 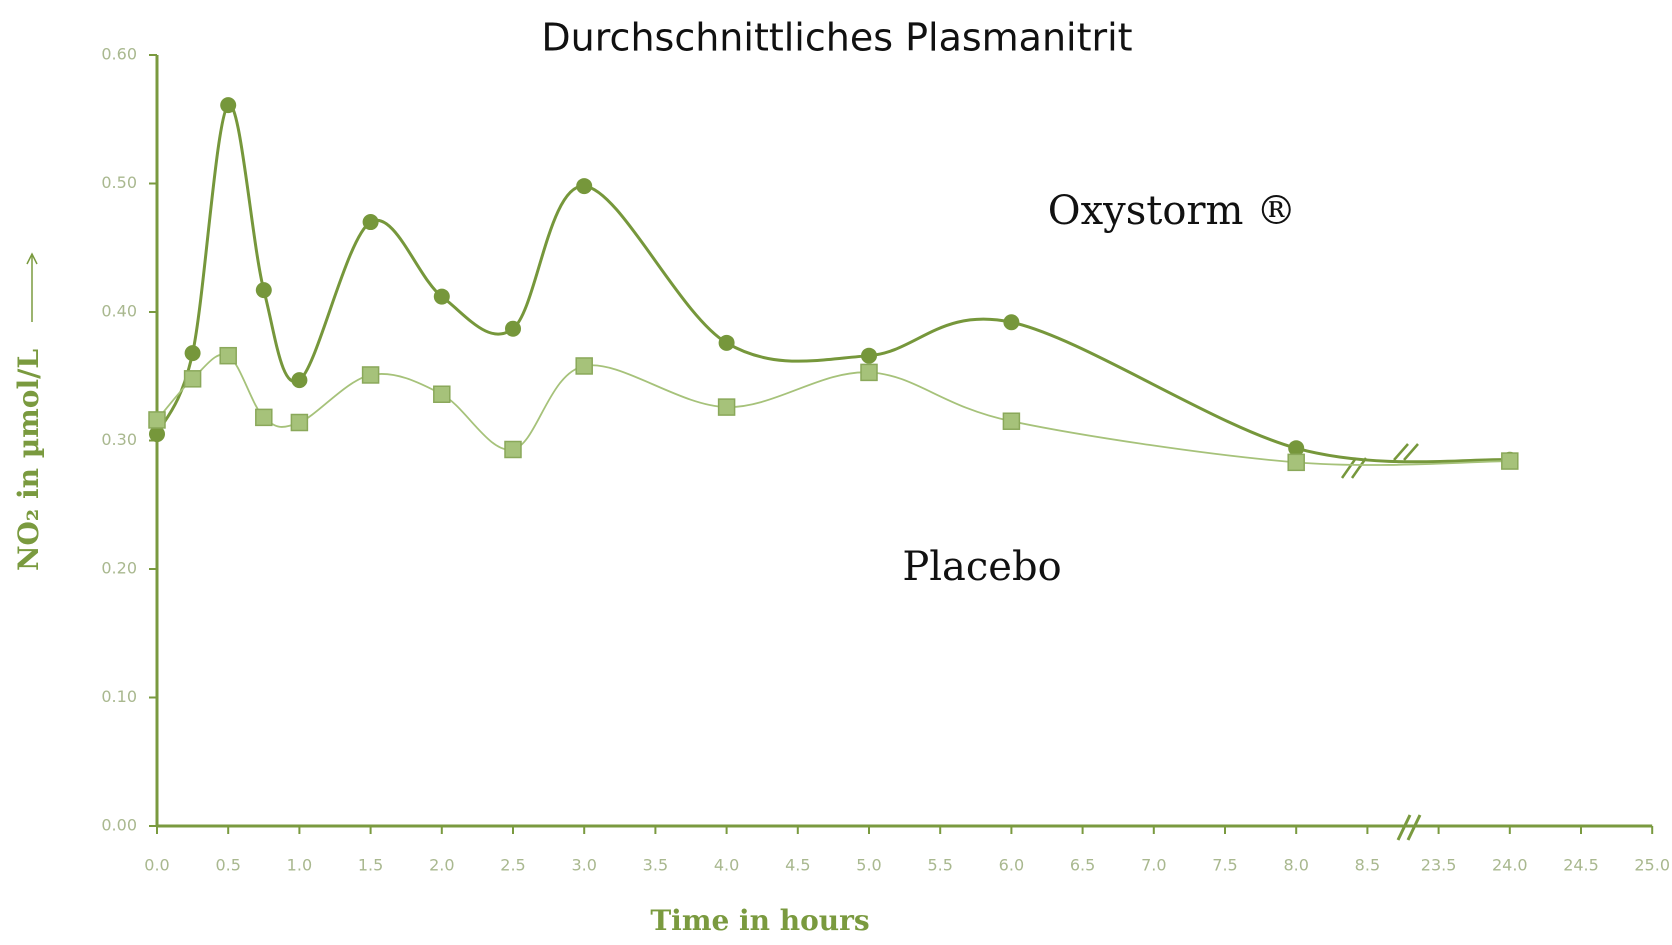 What do you see at coordinates (119, 182) in the screenshot?
I see `y-tick-label: 0.50` at bounding box center [119, 182].